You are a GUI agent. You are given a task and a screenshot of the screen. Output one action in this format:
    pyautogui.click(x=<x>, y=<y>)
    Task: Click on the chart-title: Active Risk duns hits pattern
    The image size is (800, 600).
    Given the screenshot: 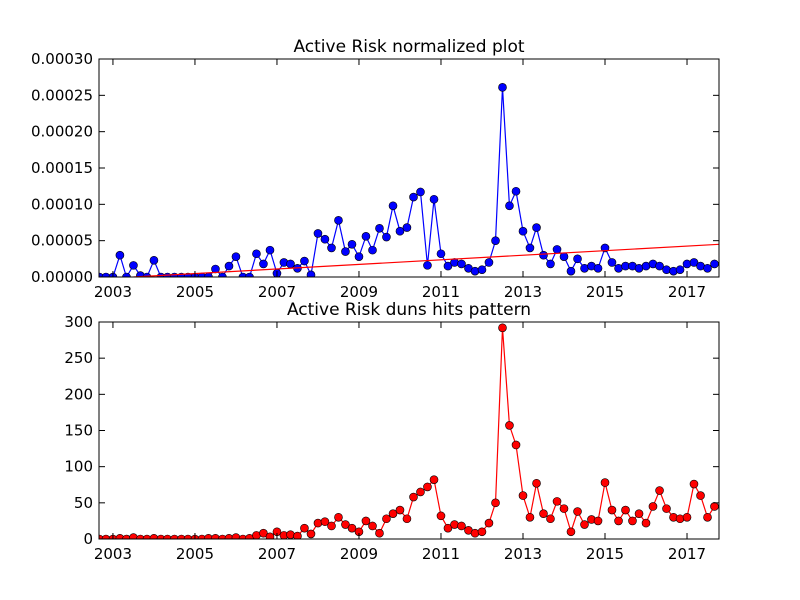 What is the action you would take?
    pyautogui.click(x=409, y=310)
    